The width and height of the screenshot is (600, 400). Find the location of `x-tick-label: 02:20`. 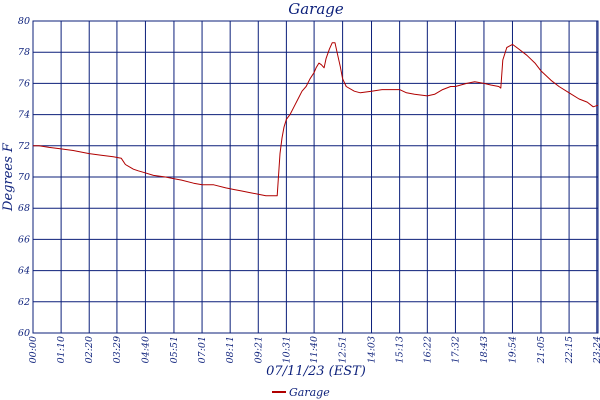

x-tick-label: 02:20 is located at coordinates (89, 349).